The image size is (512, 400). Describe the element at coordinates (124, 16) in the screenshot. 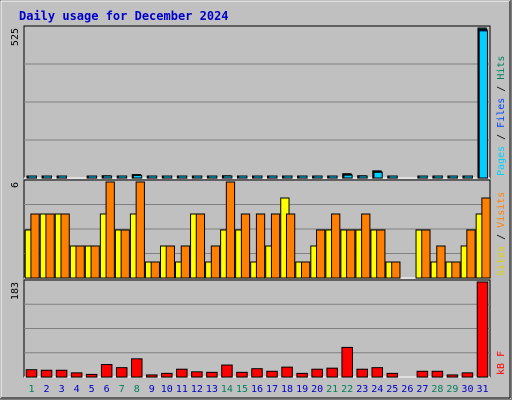

I see `chart-title: Daily usage for December 2024` at that location.